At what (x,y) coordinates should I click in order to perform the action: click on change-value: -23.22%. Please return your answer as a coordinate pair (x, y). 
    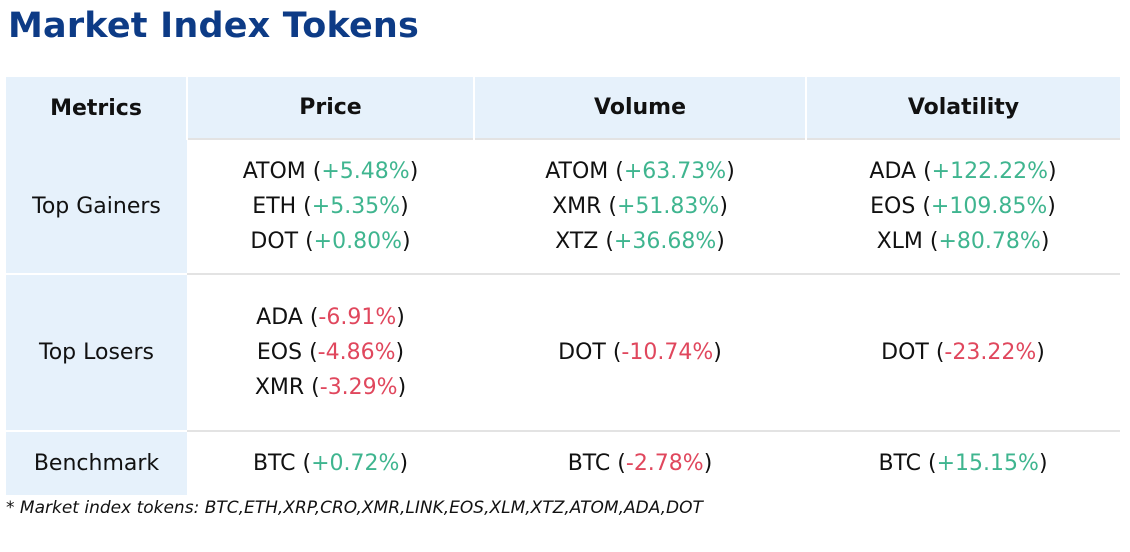
    Looking at the image, I should click on (990, 352).